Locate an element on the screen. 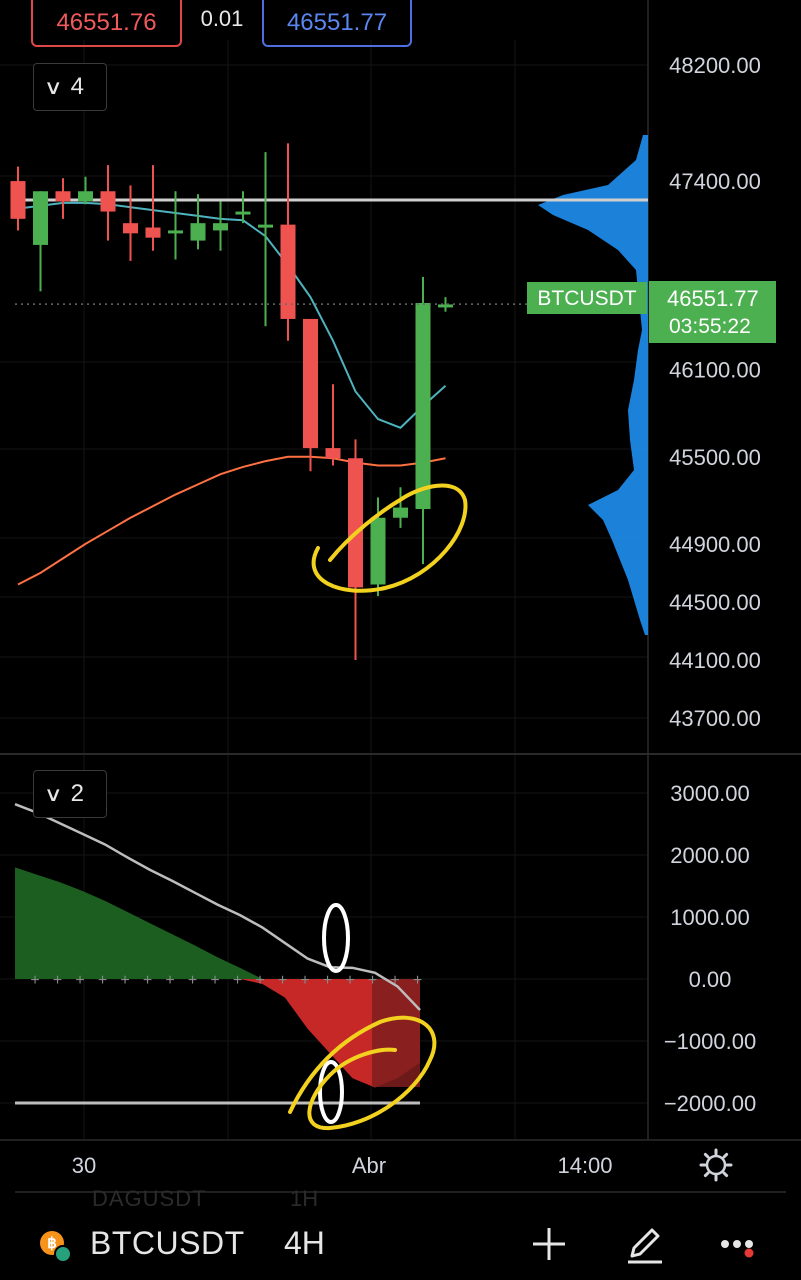  time-label: Abr is located at coordinates (369, 1165).